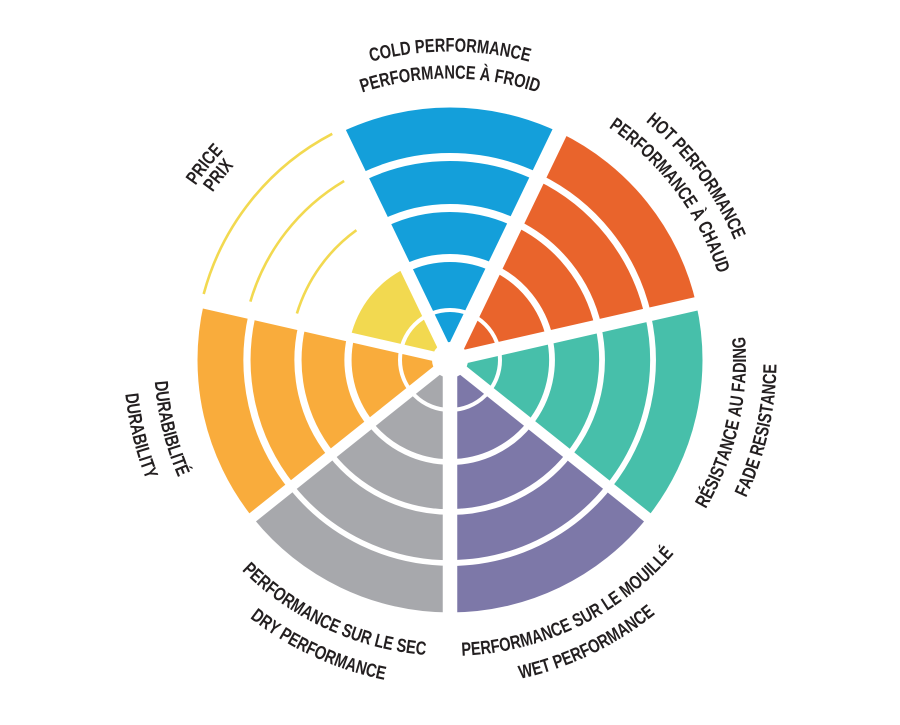 Image resolution: width=900 pixels, height=725 pixels. I want to click on svg-text: T, so click(766, 408).